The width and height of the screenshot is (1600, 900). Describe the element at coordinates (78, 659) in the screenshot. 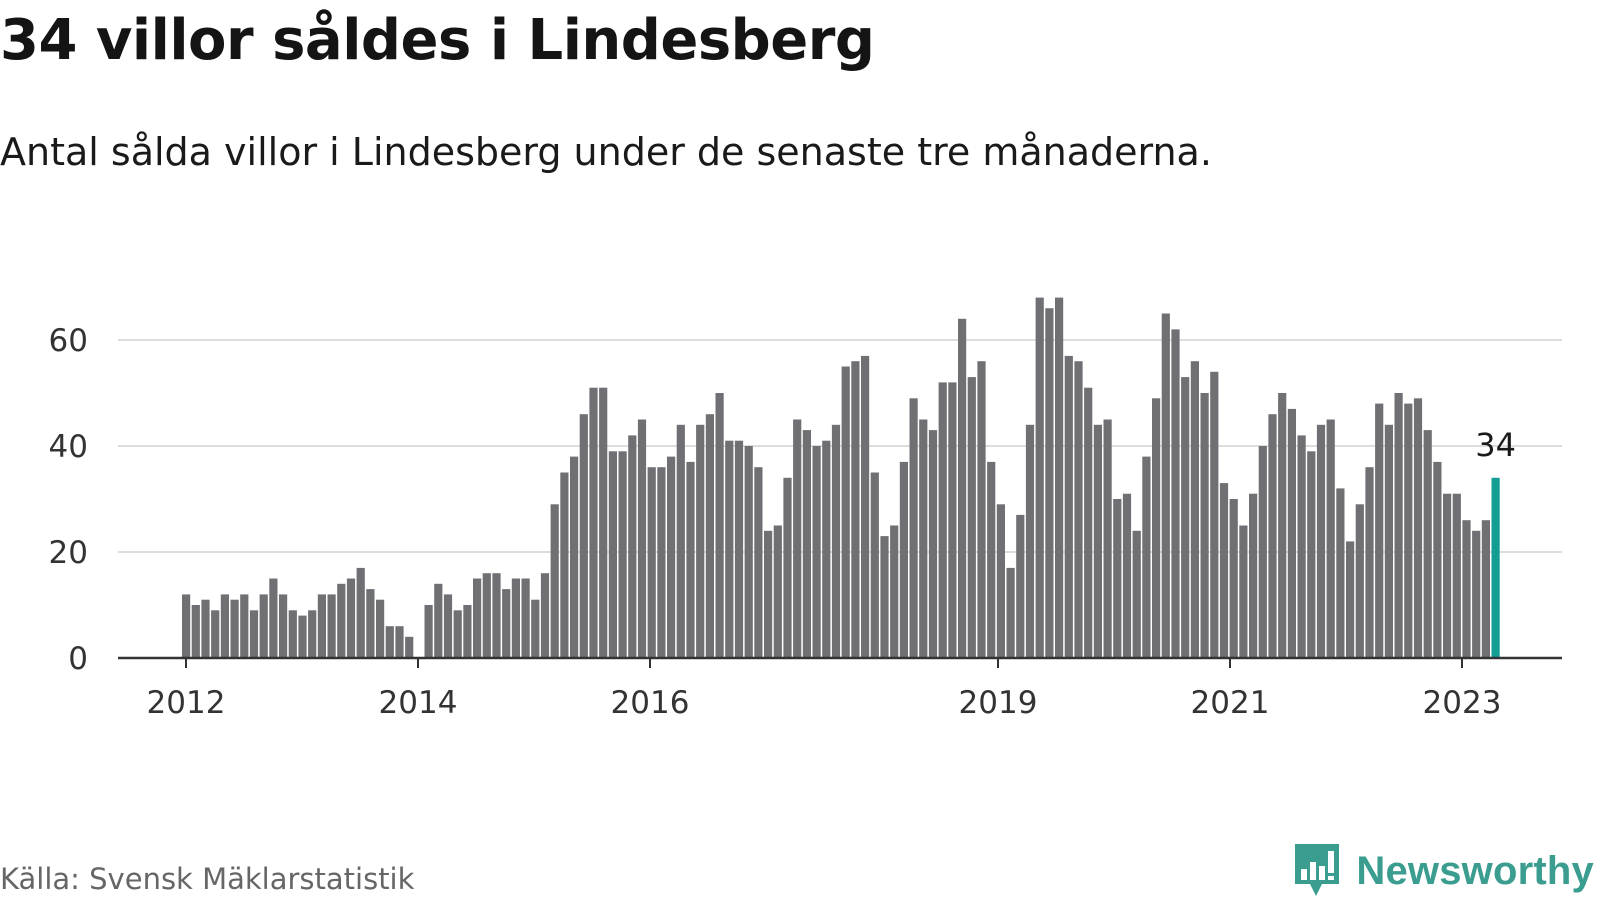

I see `y-tick-label: 0` at that location.